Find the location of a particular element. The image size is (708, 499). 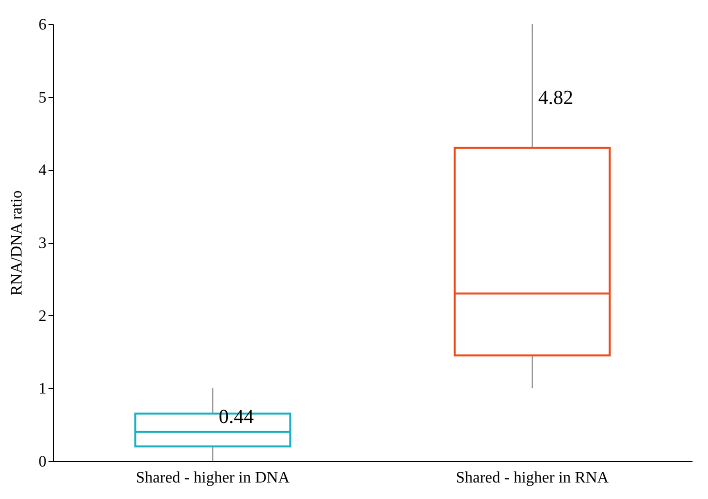

y-tick-label: 1 is located at coordinates (42, 389).